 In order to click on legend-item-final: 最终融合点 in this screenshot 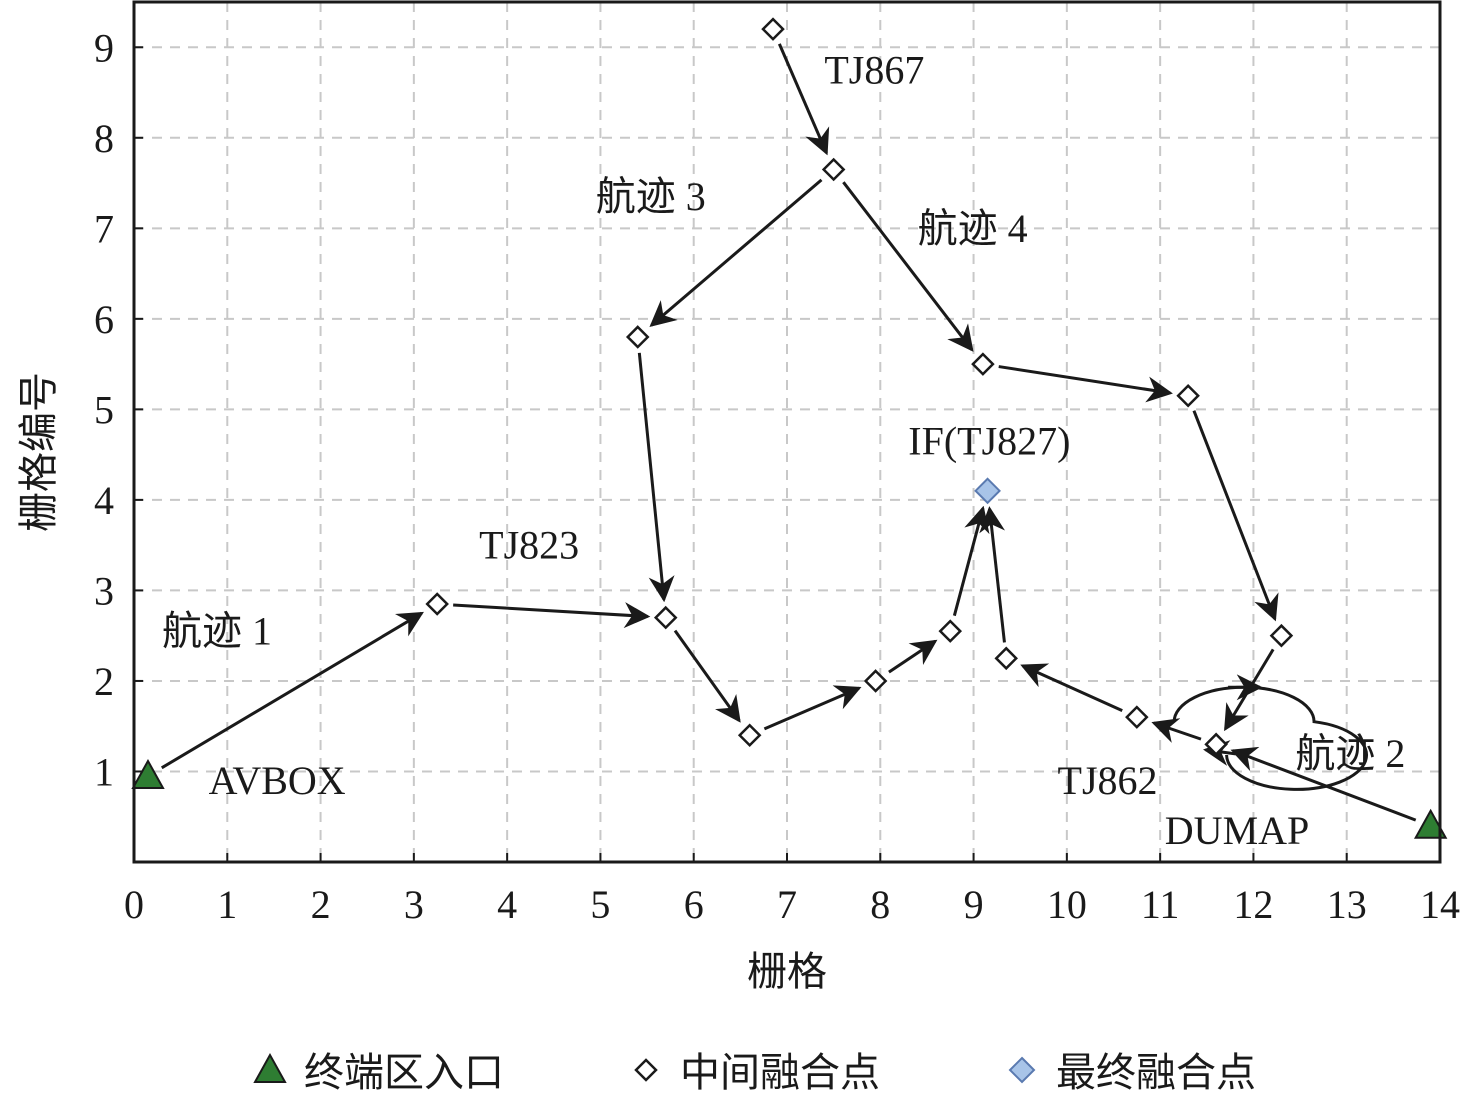, I will do `click(1132, 1073)`.